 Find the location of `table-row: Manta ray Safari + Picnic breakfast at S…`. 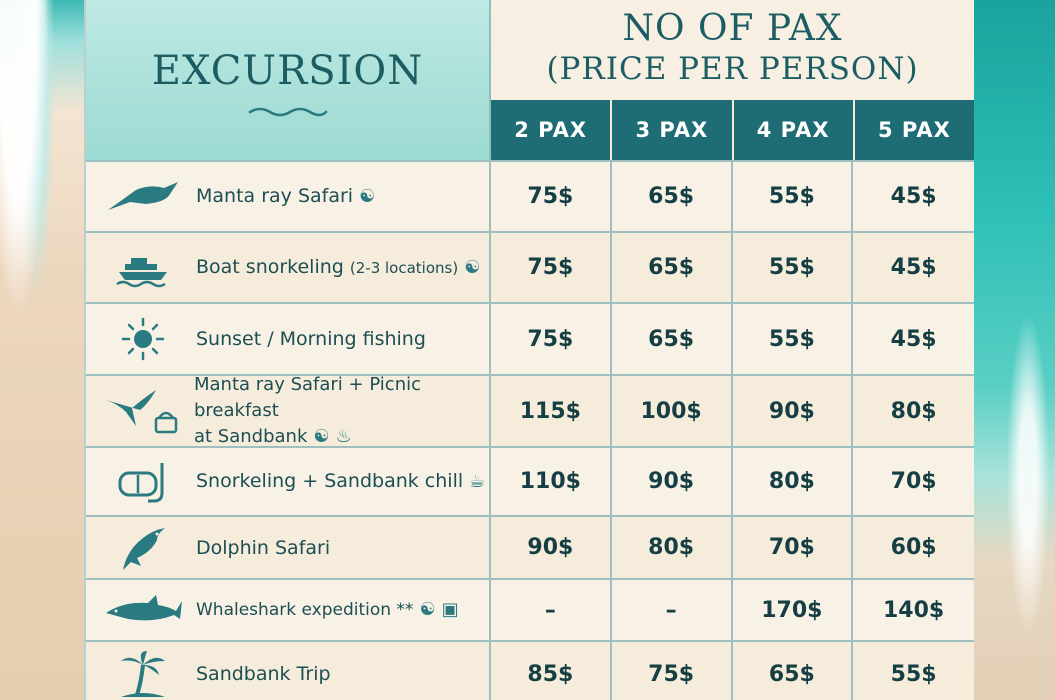

table-row: Manta ray Safari + Picnic breakfast at S… is located at coordinates (530, 410).